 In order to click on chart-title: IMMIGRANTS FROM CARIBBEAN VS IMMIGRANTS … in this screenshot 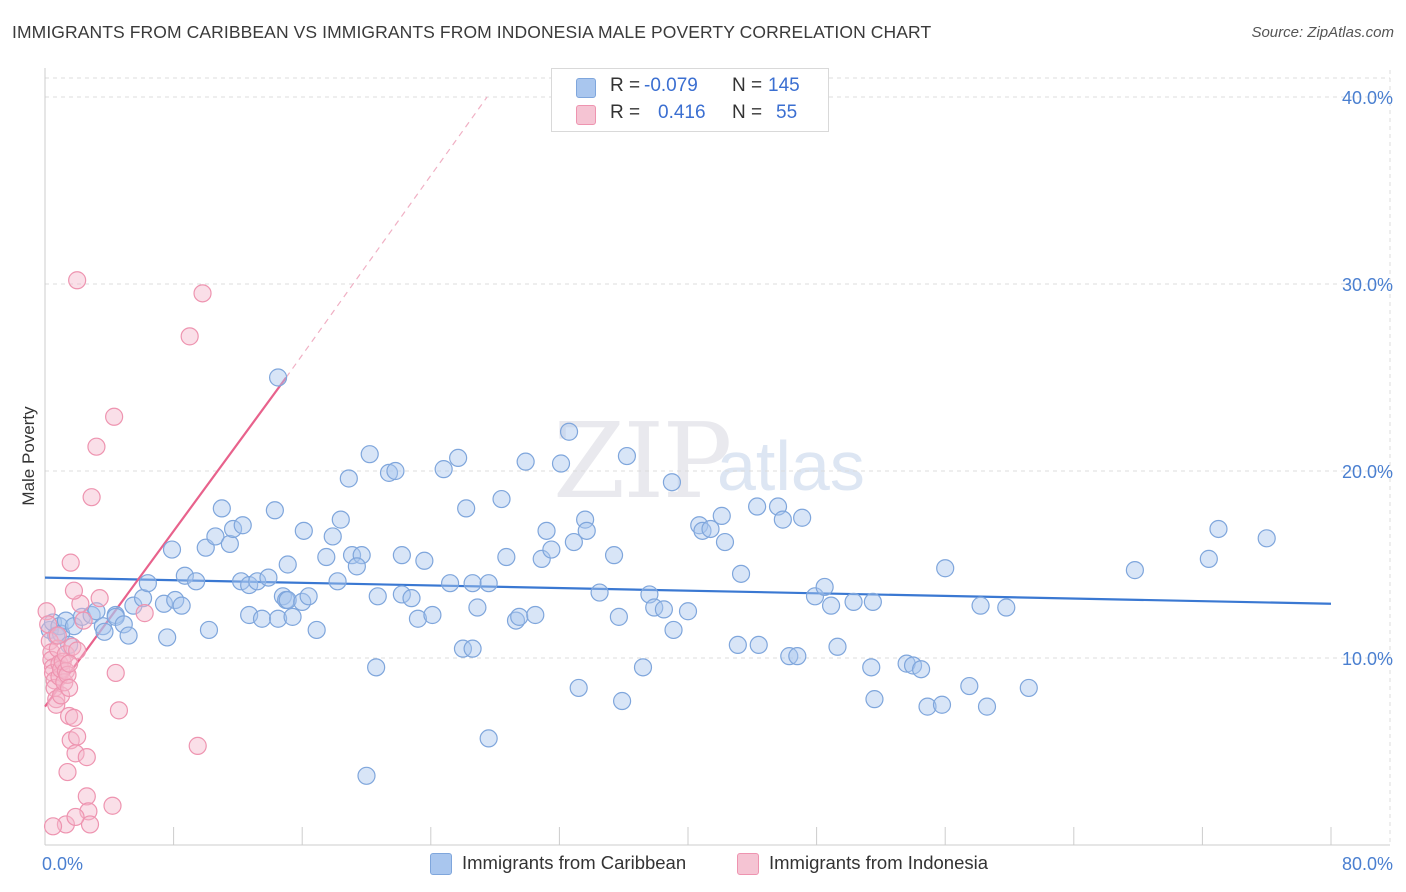, I will do `click(472, 32)`.